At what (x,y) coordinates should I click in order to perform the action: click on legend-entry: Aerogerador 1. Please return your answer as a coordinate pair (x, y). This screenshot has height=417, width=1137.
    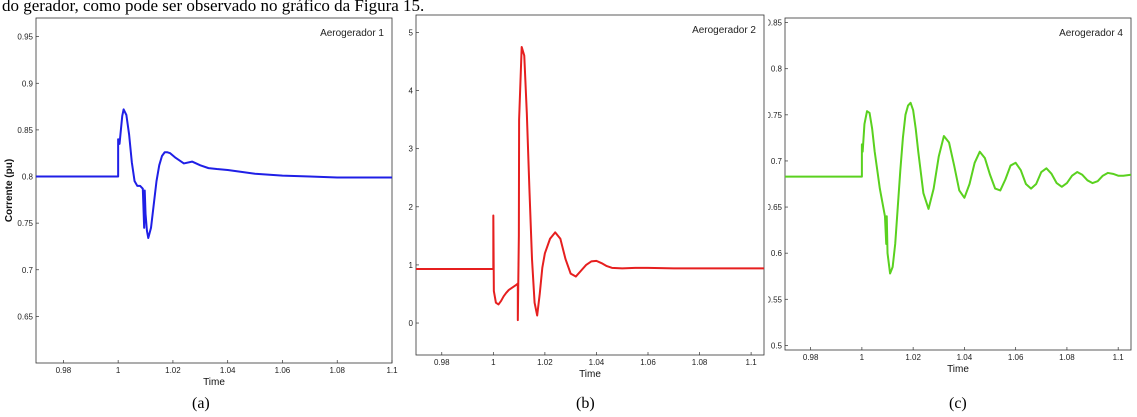
    Looking at the image, I should click on (352, 33).